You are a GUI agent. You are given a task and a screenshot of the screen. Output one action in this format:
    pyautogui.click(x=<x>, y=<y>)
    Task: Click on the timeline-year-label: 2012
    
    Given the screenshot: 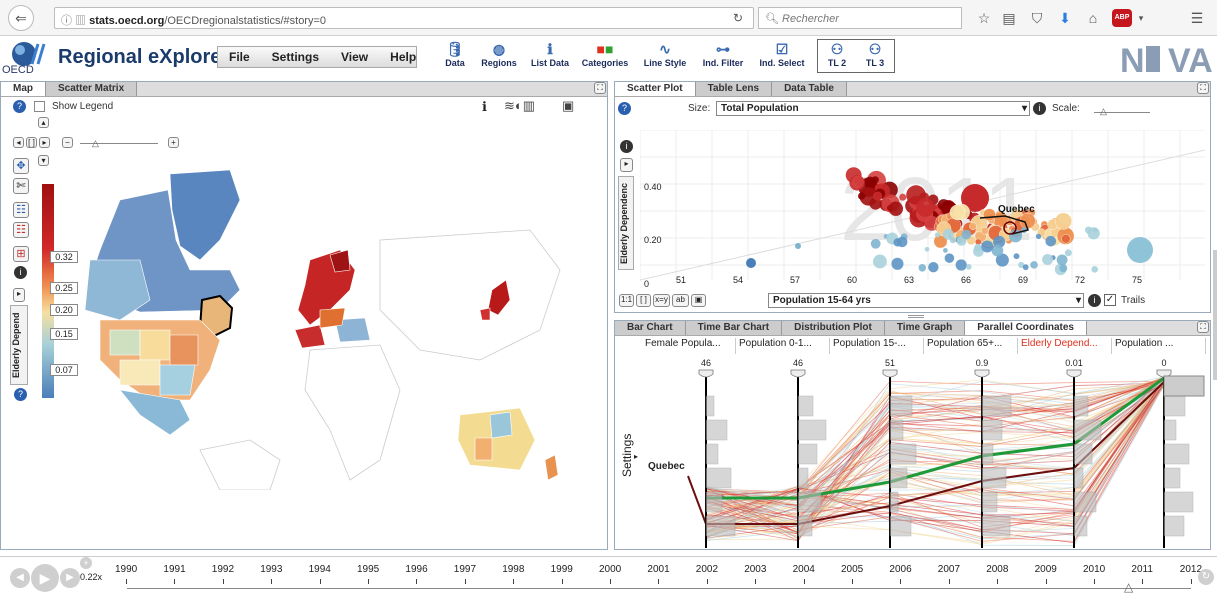 What is the action you would take?
    pyautogui.click(x=1191, y=569)
    